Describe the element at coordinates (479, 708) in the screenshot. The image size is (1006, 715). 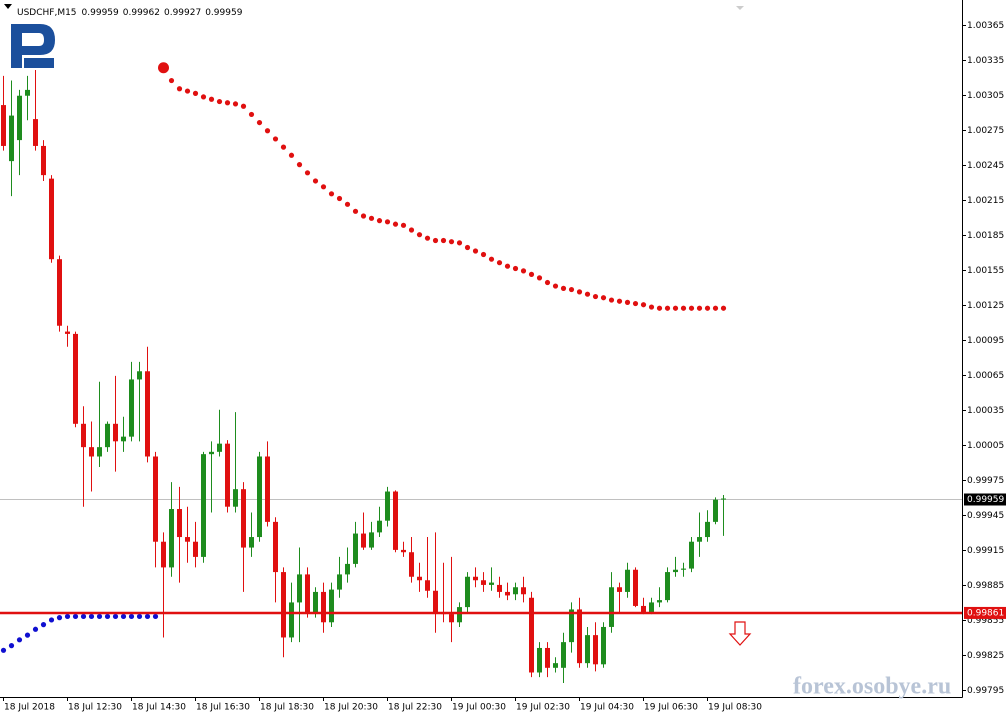
I see `x-tick-label: 19 Jul 00:30` at that location.